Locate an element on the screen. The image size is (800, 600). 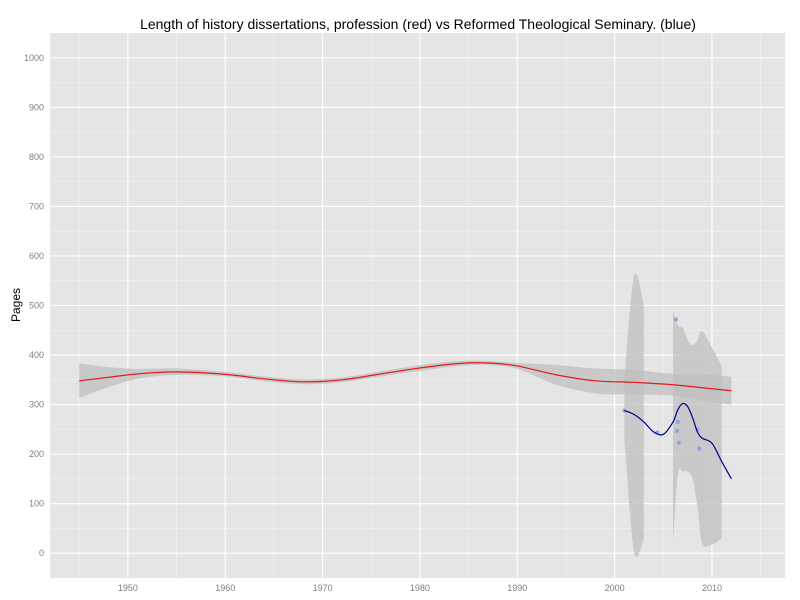
y-tick-label: 900 is located at coordinates (36, 107).